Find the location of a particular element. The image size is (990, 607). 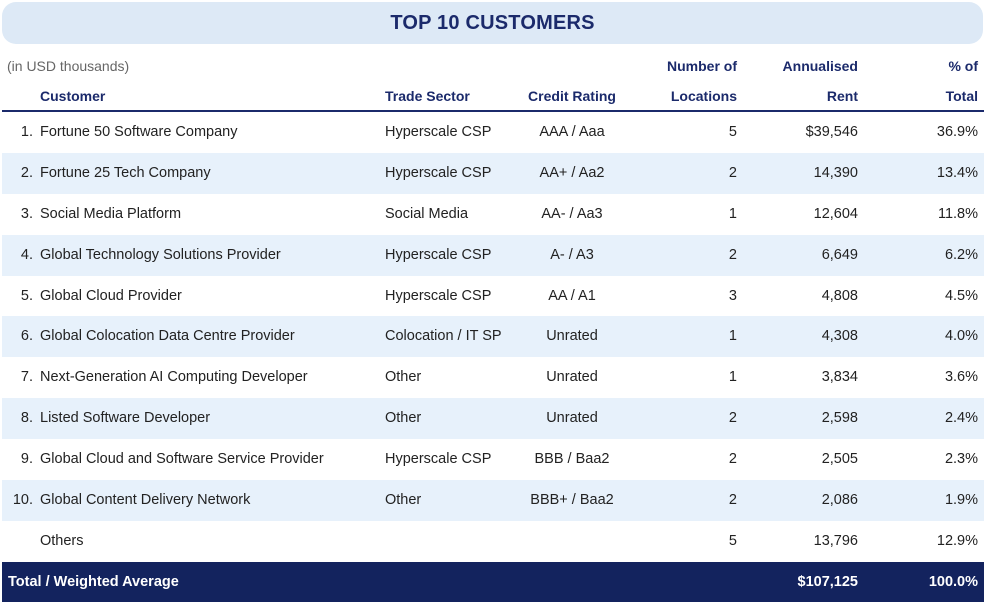

credit-rating: AA+ / Aa2 is located at coordinates (572, 172).